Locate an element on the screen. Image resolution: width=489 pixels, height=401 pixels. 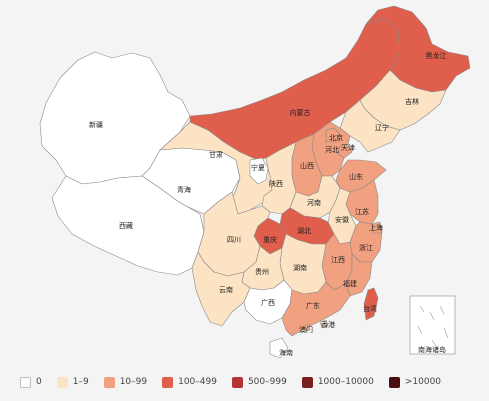
province-hainan is located at coordinates (279, 348).